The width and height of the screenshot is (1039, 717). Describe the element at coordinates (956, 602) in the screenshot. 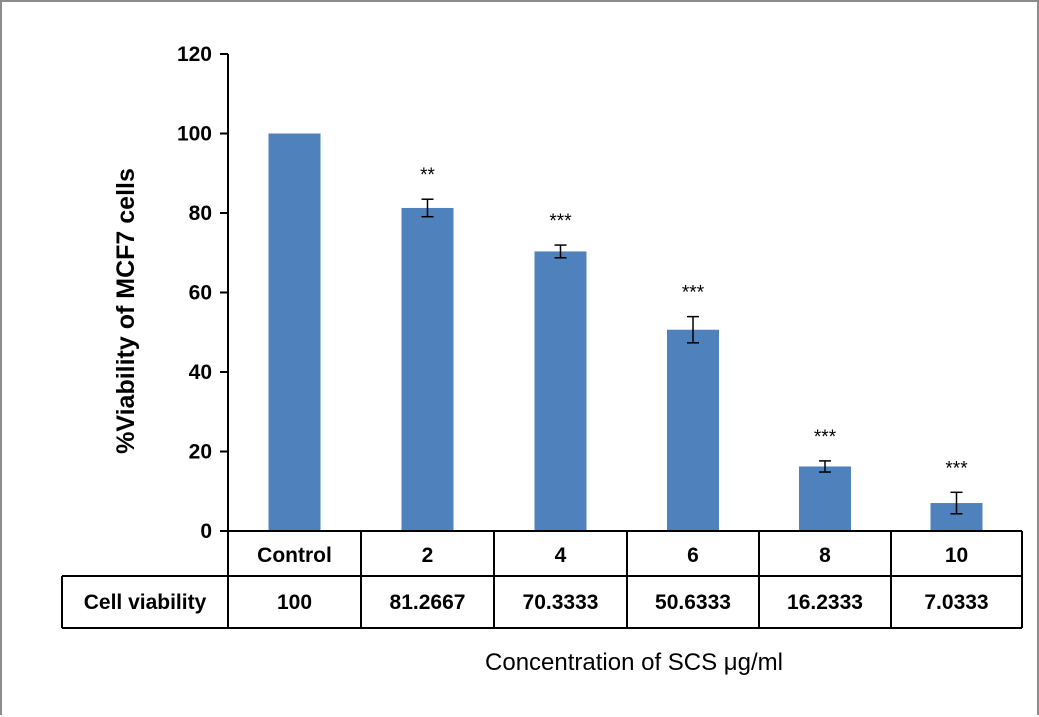

I see `table-cell-value: 7.0333` at that location.